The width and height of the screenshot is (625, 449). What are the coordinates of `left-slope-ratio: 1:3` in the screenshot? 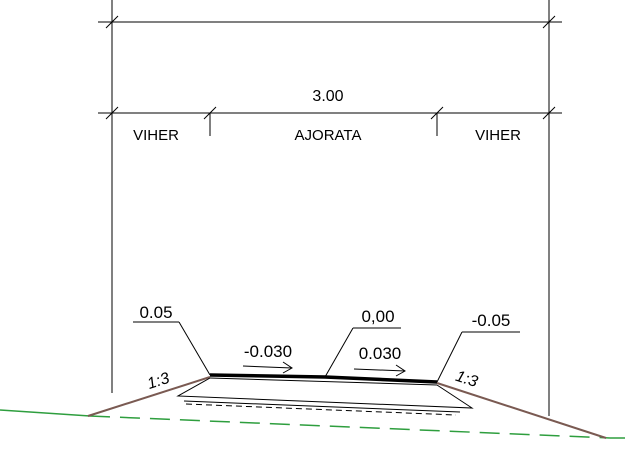 It's located at (158, 381).